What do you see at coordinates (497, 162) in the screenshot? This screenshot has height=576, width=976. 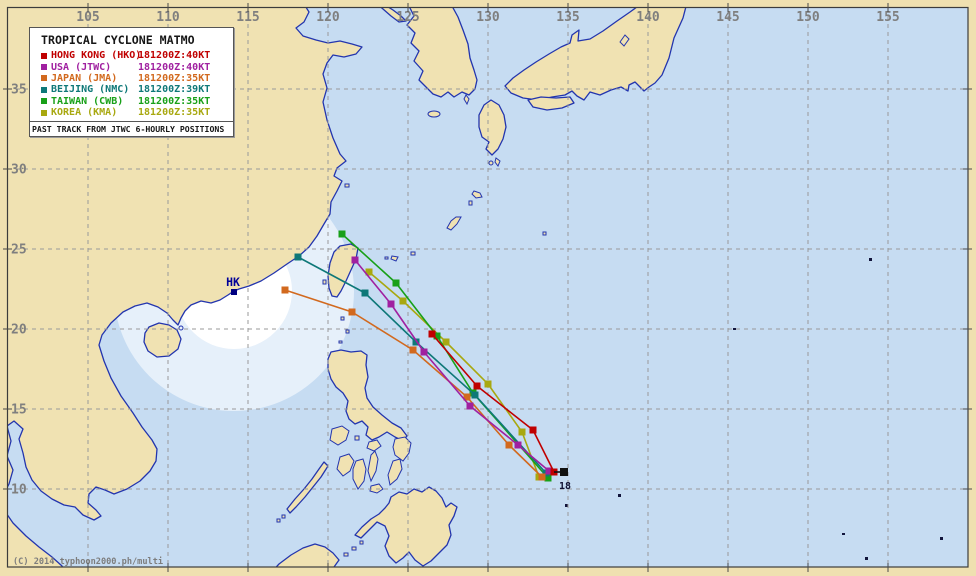 I see `tanegashima-island` at bounding box center [497, 162].